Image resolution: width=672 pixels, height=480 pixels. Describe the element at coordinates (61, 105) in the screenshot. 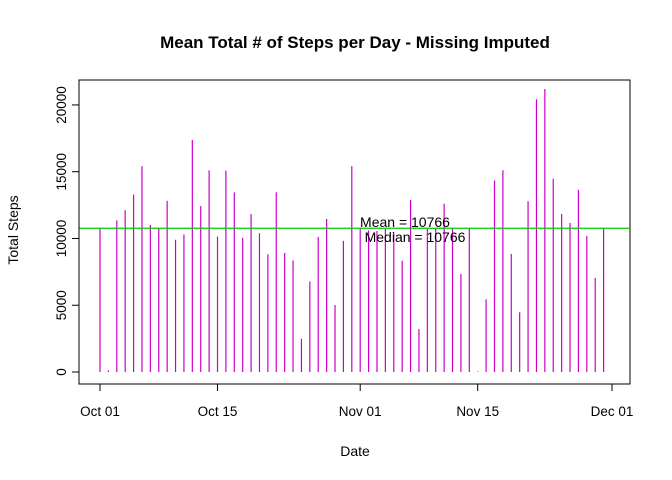

I see `y-tick-label: 20000` at that location.